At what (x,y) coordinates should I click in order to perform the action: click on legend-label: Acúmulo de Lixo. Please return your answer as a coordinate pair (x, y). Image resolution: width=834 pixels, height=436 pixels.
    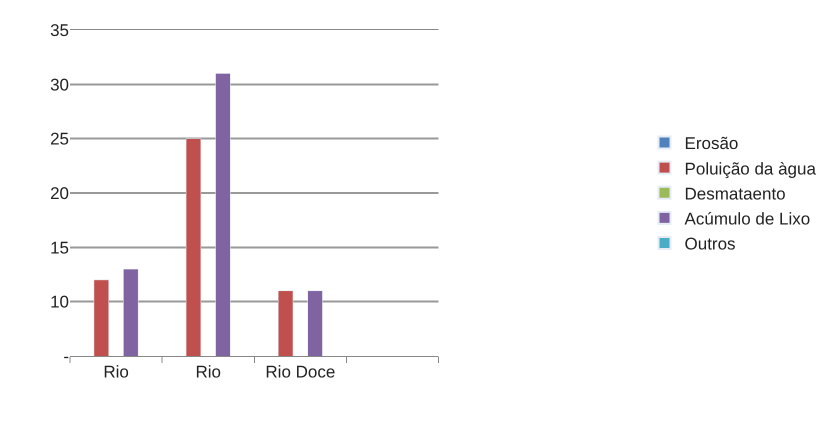
    Looking at the image, I should click on (747, 218).